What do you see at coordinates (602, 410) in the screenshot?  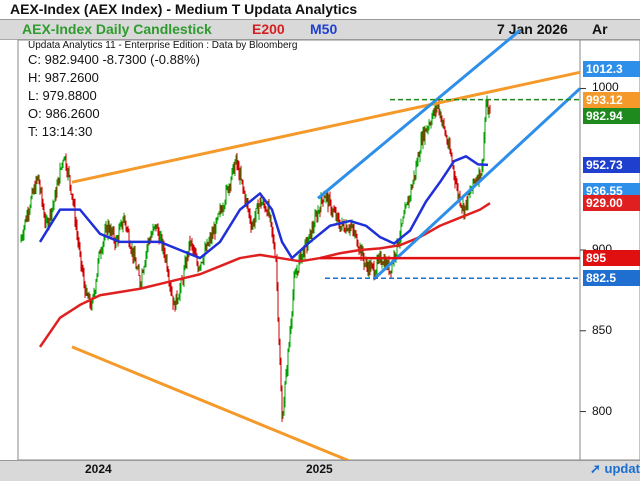 I see `y-tick-label: 800` at bounding box center [602, 410].